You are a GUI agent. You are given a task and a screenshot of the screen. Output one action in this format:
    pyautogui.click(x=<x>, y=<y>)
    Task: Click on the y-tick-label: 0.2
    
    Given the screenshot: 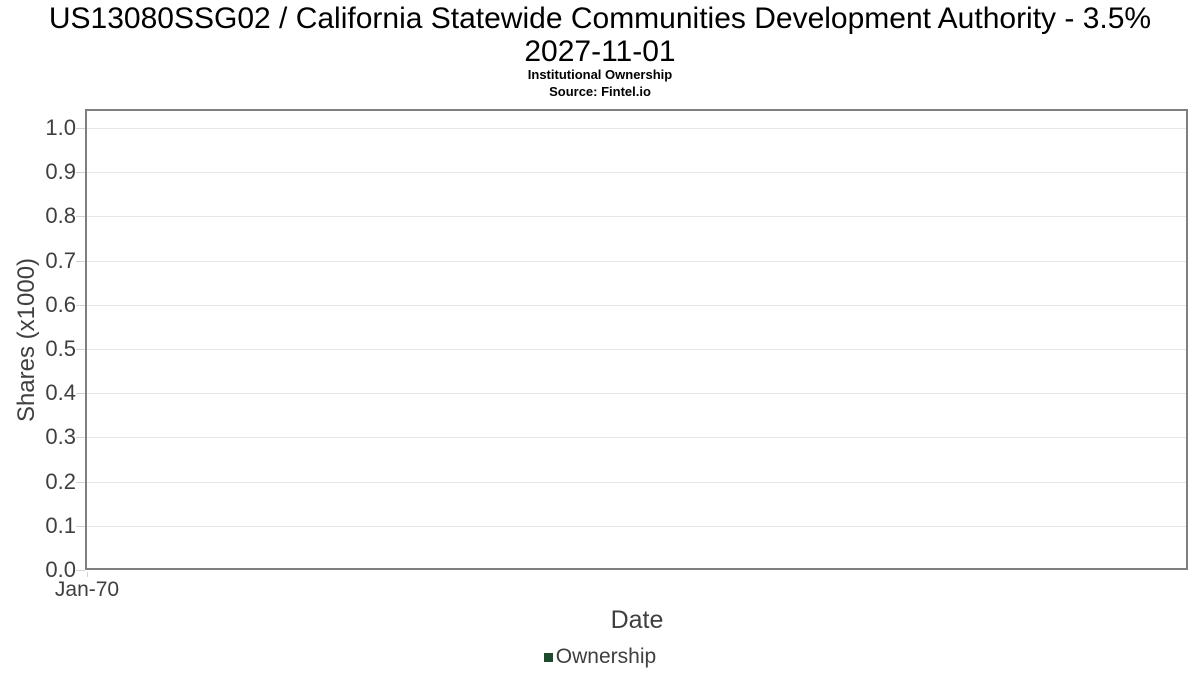 What is the action you would take?
    pyautogui.click(x=60, y=481)
    